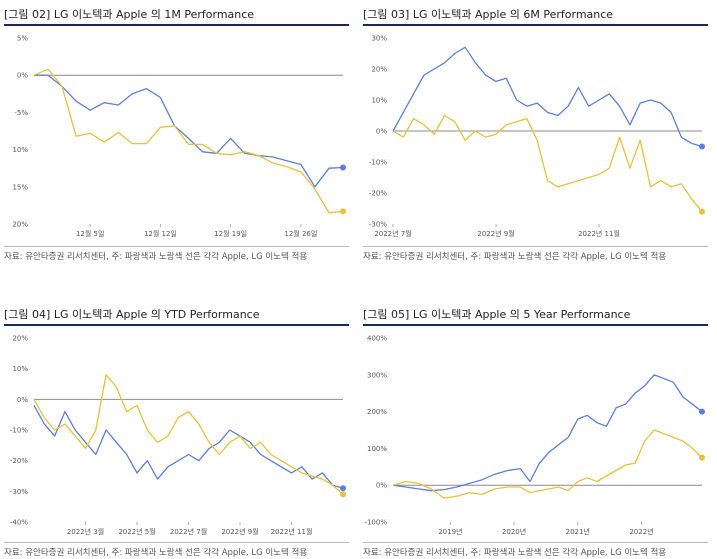  I want to click on y-tick-label: 400%, so click(377, 339).